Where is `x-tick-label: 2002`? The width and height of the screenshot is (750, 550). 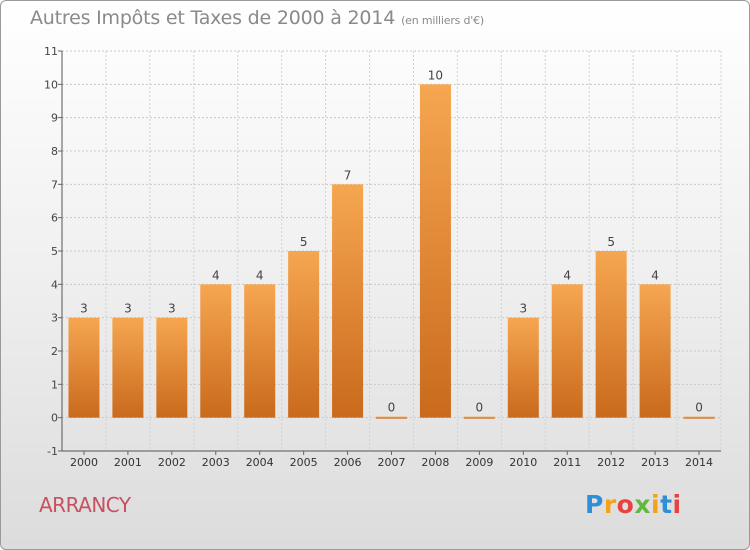
x-tick-label: 2002 is located at coordinates (172, 462).